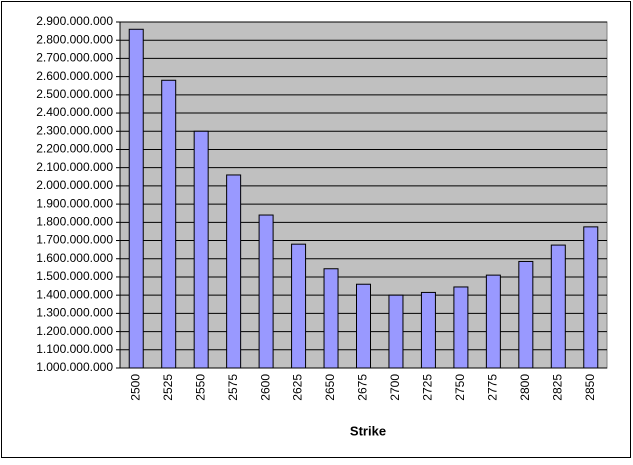  What do you see at coordinates (460, 387) in the screenshot?
I see `x-tick-label: 2750` at bounding box center [460, 387].